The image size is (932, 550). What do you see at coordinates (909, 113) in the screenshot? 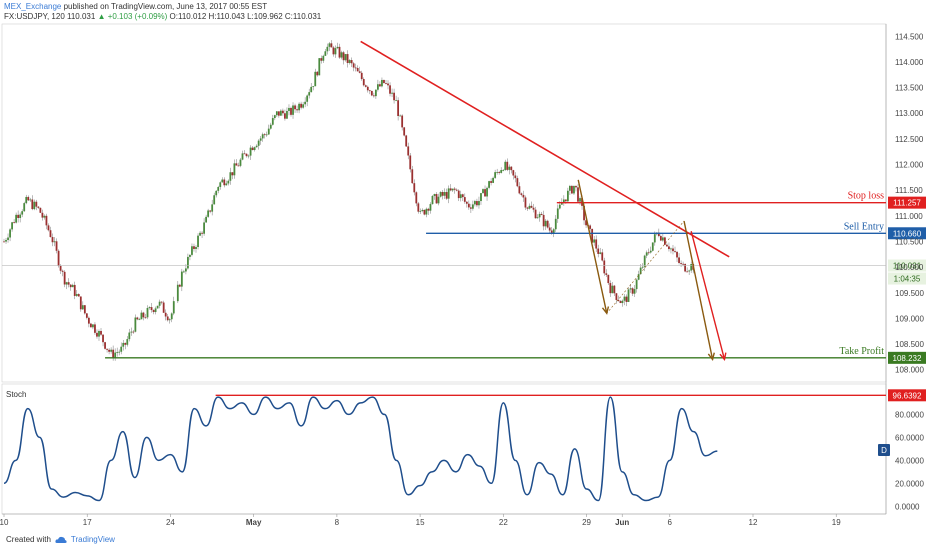
I see `price-tick-label: 113.000` at bounding box center [909, 113].